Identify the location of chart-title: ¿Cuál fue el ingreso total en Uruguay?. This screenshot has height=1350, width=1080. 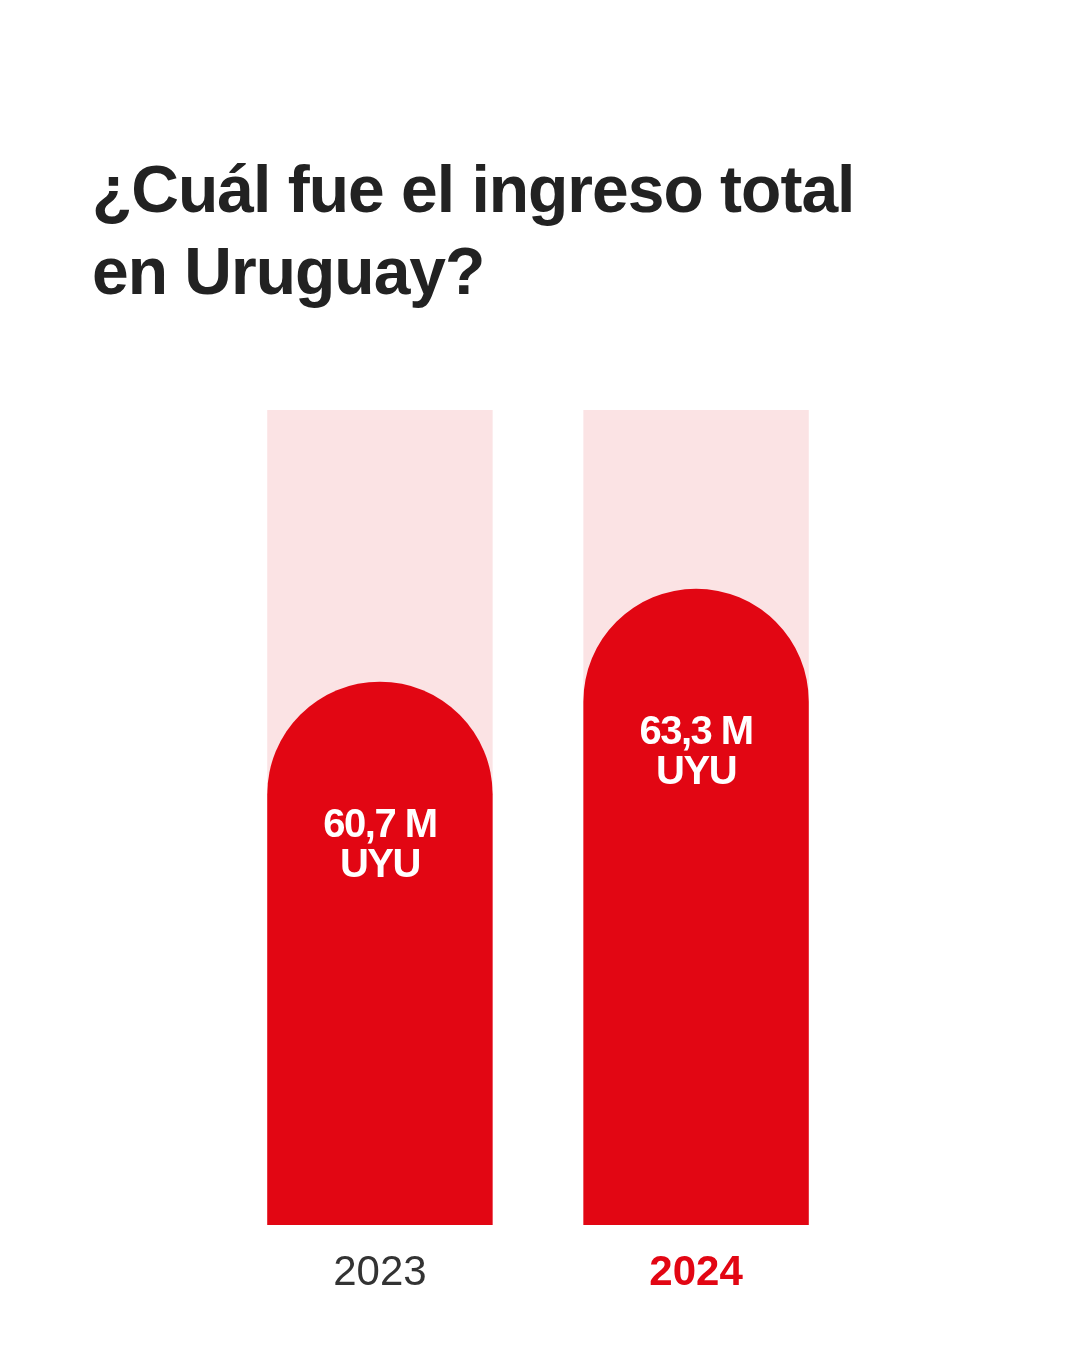
(473, 230).